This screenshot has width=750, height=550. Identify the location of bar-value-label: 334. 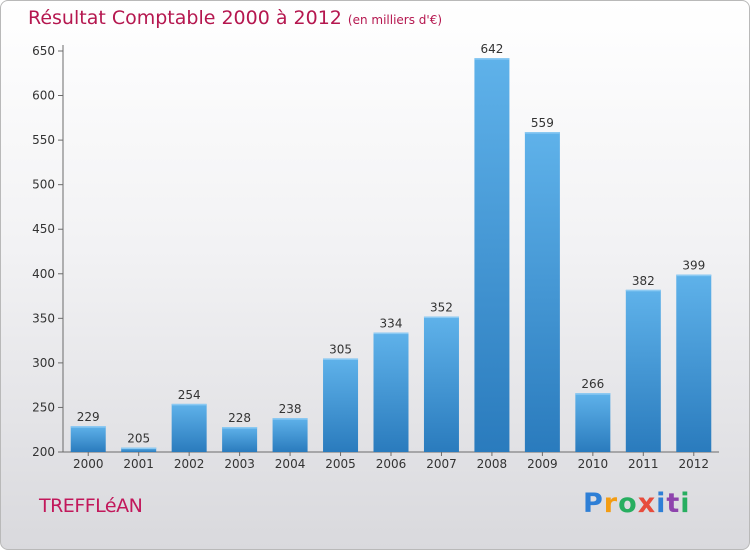
(391, 324).